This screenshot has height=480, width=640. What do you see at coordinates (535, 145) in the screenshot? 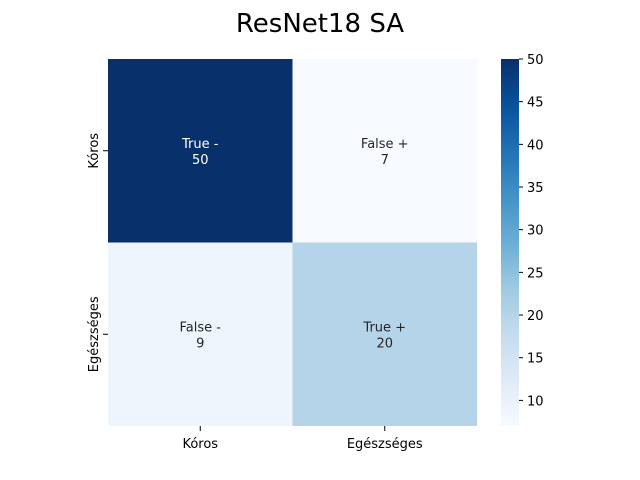
I see `colorbar-tick-label: 40` at bounding box center [535, 145].